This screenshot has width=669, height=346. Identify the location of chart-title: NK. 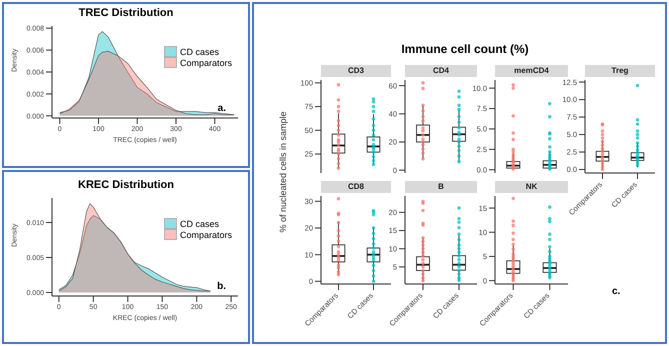
(531, 187).